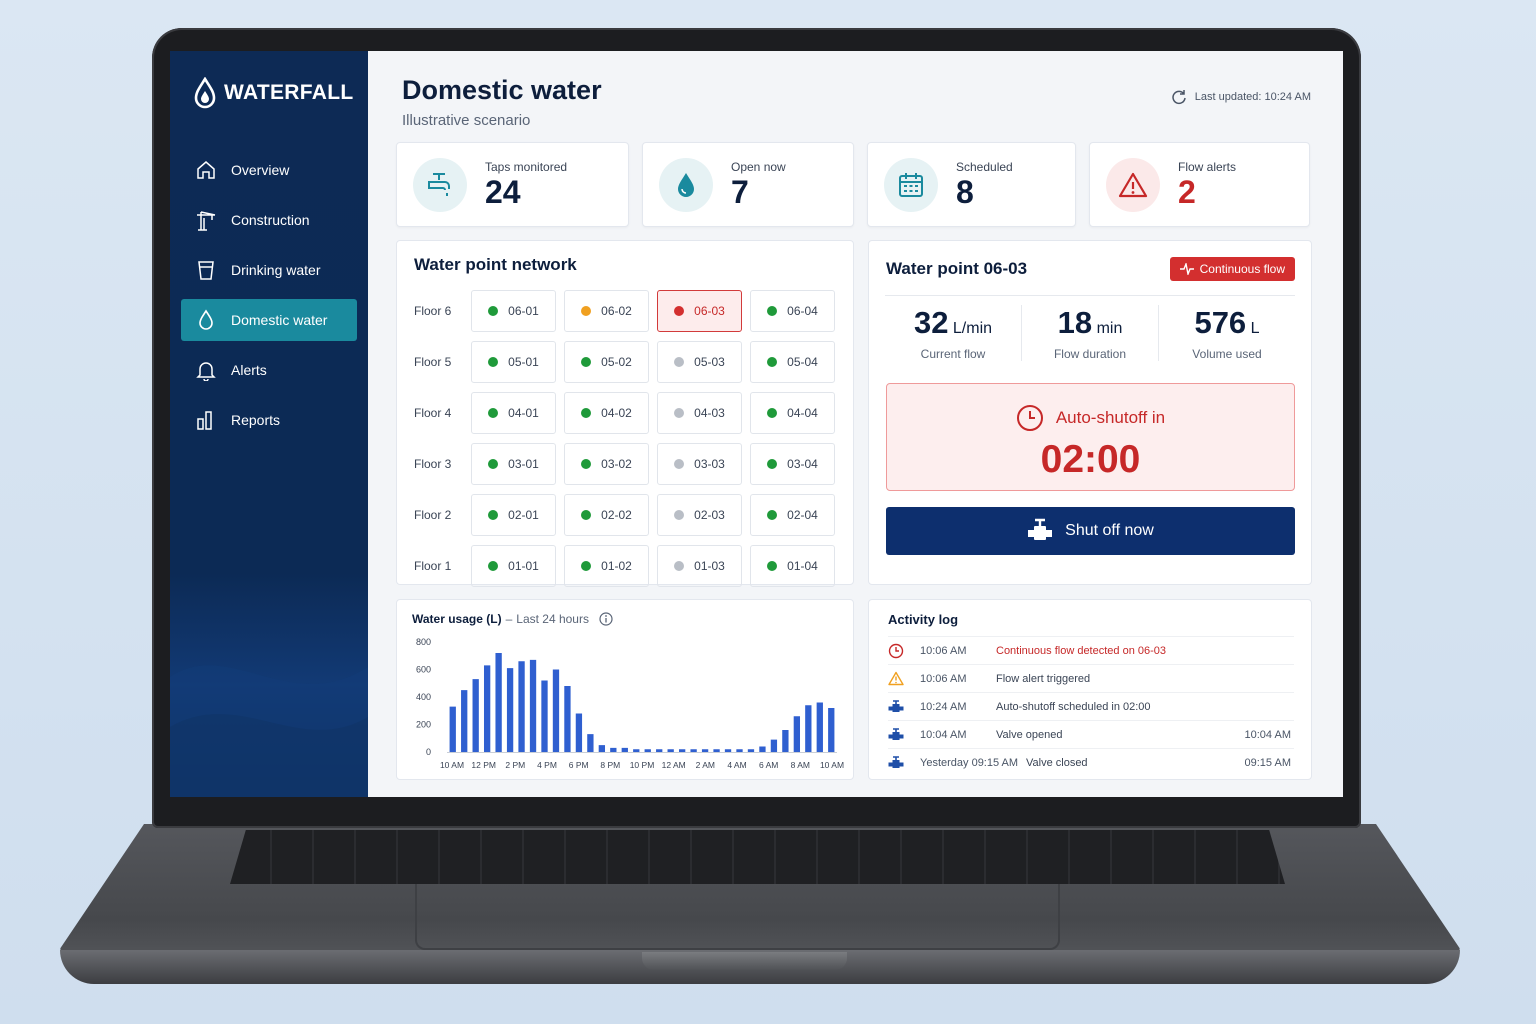  What do you see at coordinates (606, 361) in the screenshot?
I see `water-point-05-02: 05-02` at bounding box center [606, 361].